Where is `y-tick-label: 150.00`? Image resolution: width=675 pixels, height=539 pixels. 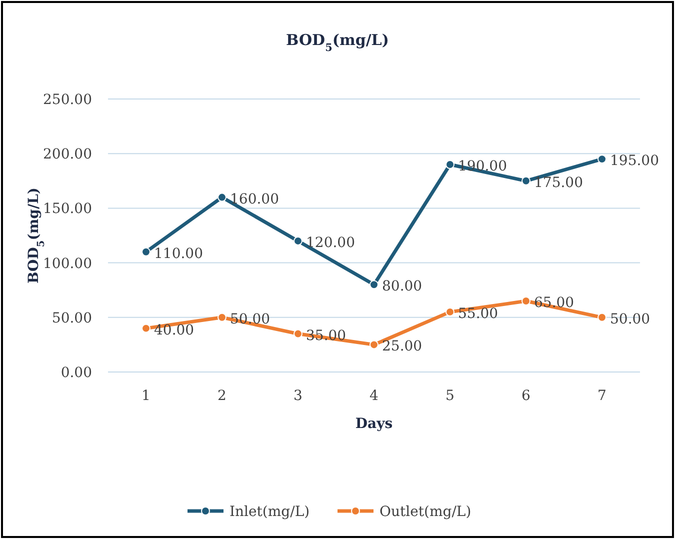
y-tick-label: 150.00 is located at coordinates (67, 209).